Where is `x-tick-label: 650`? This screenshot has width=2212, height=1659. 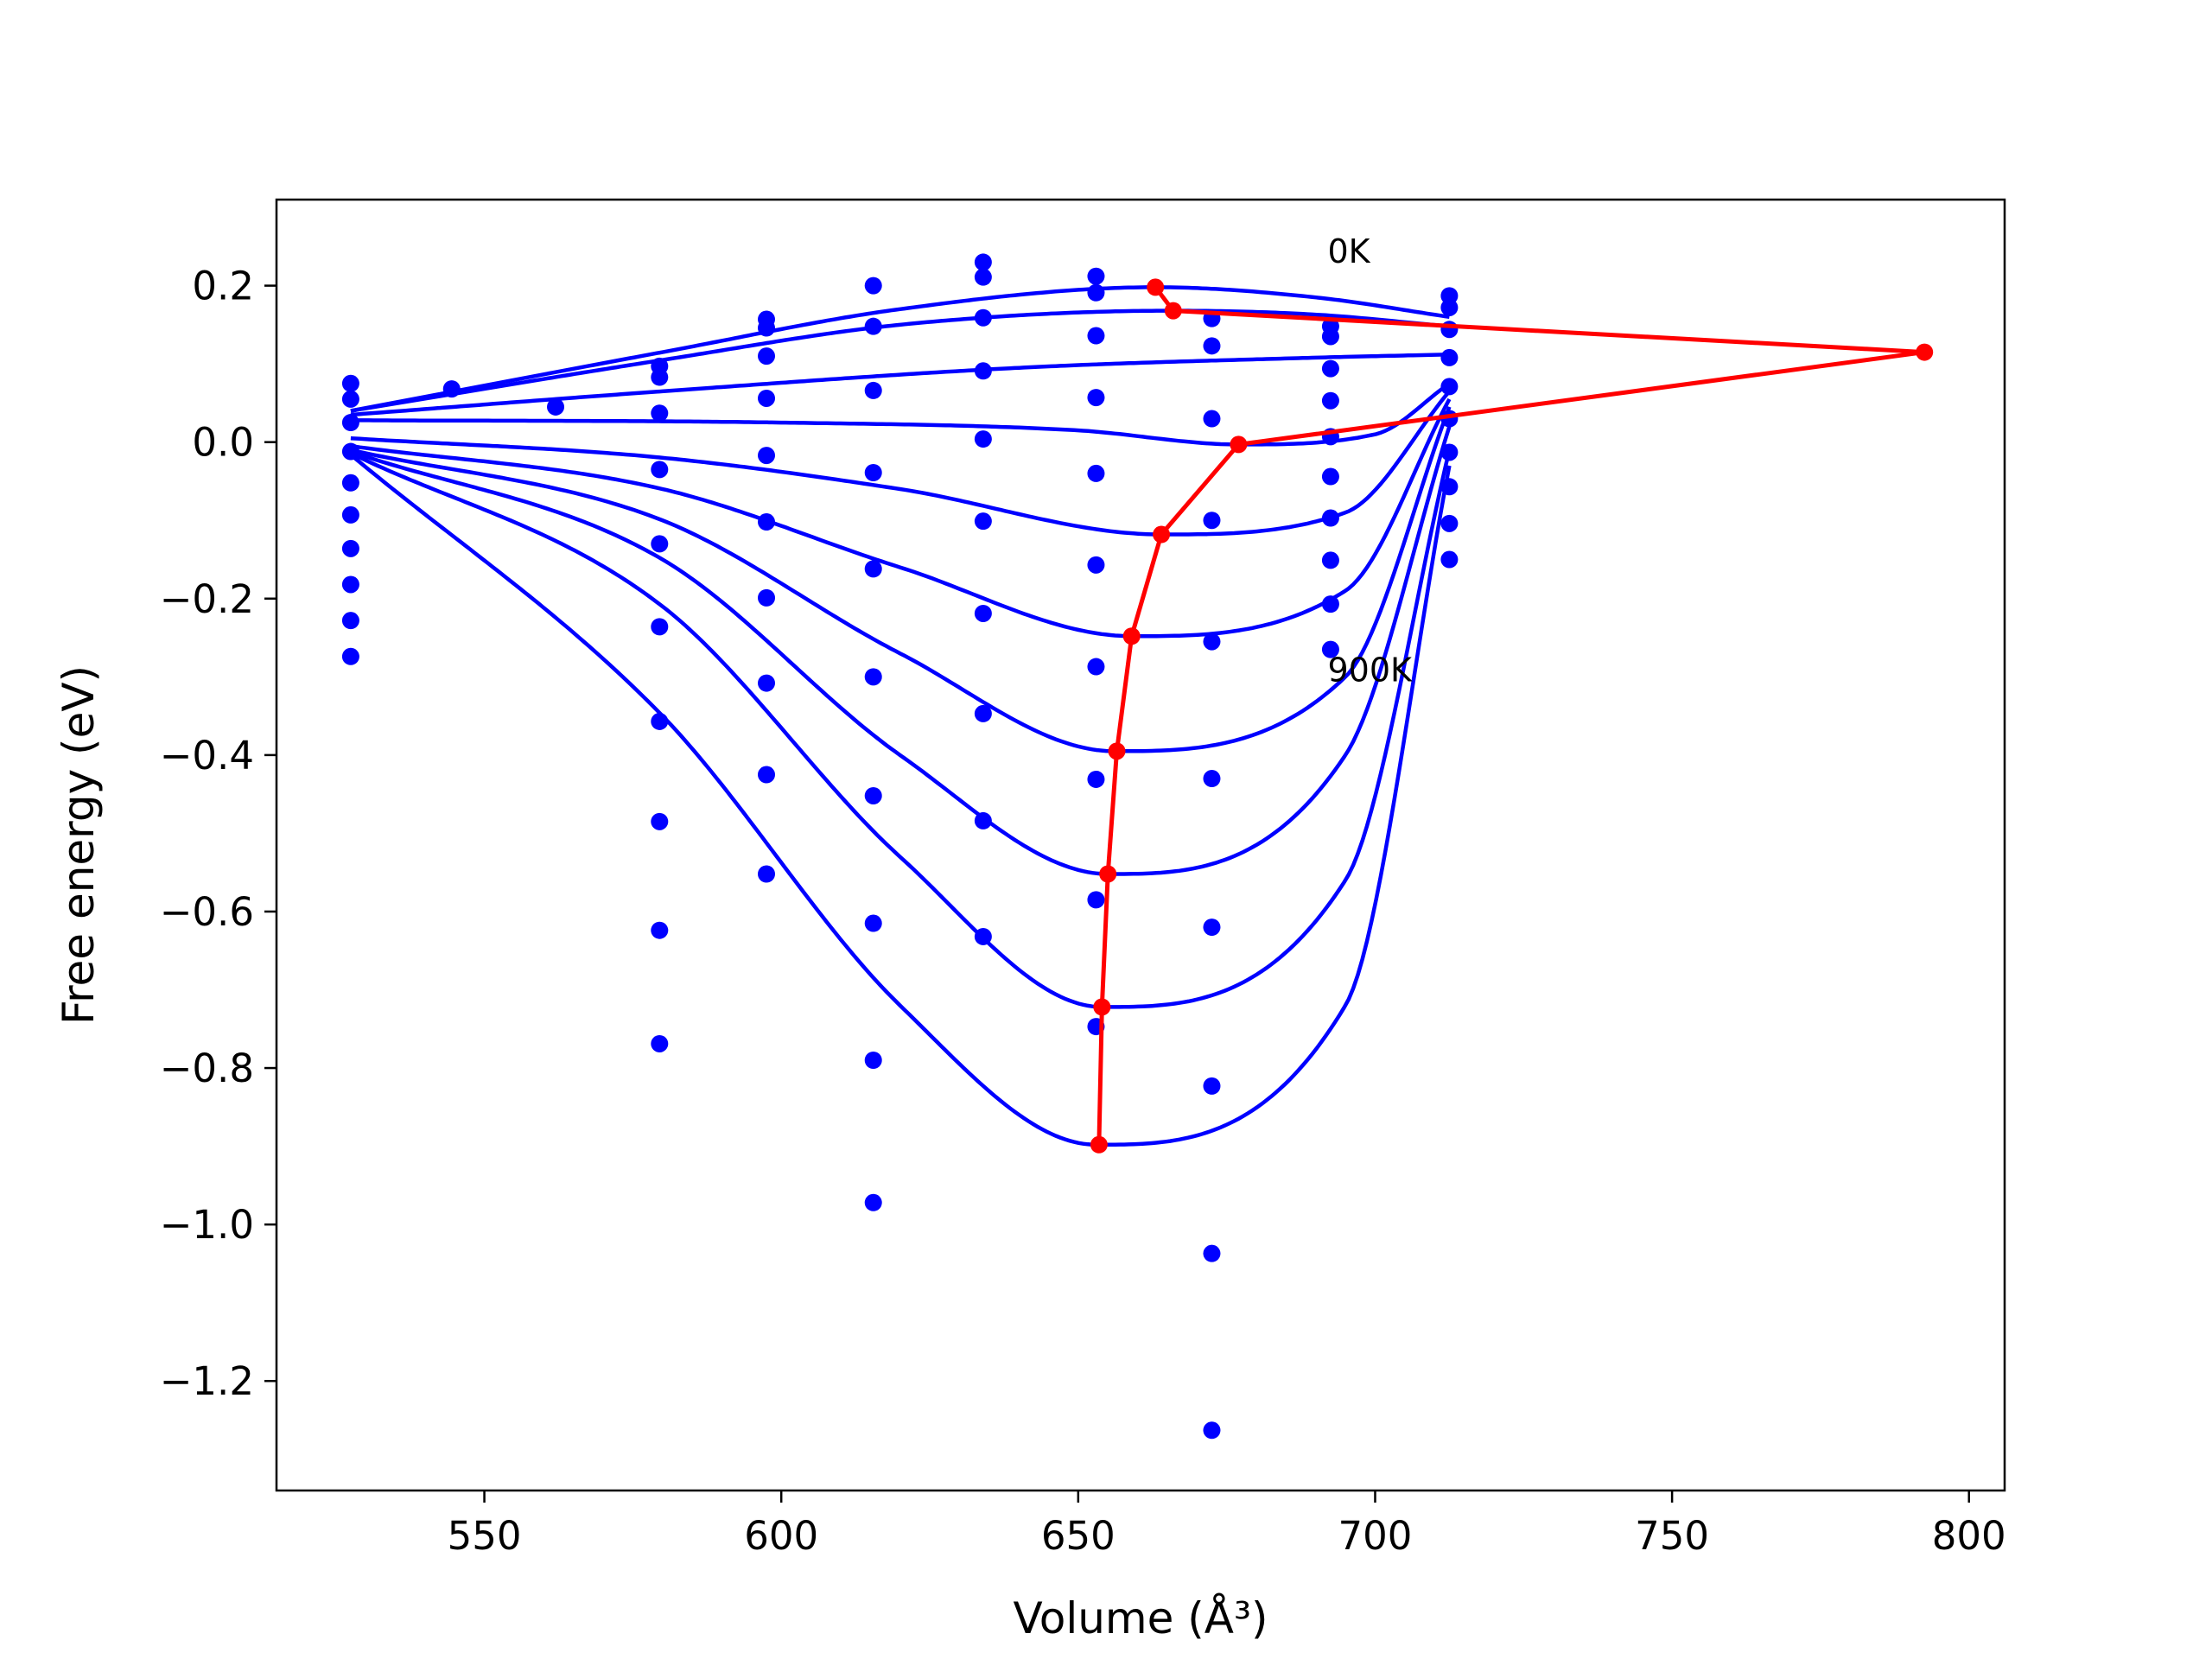
x-tick-label: 650 is located at coordinates (1078, 1536).